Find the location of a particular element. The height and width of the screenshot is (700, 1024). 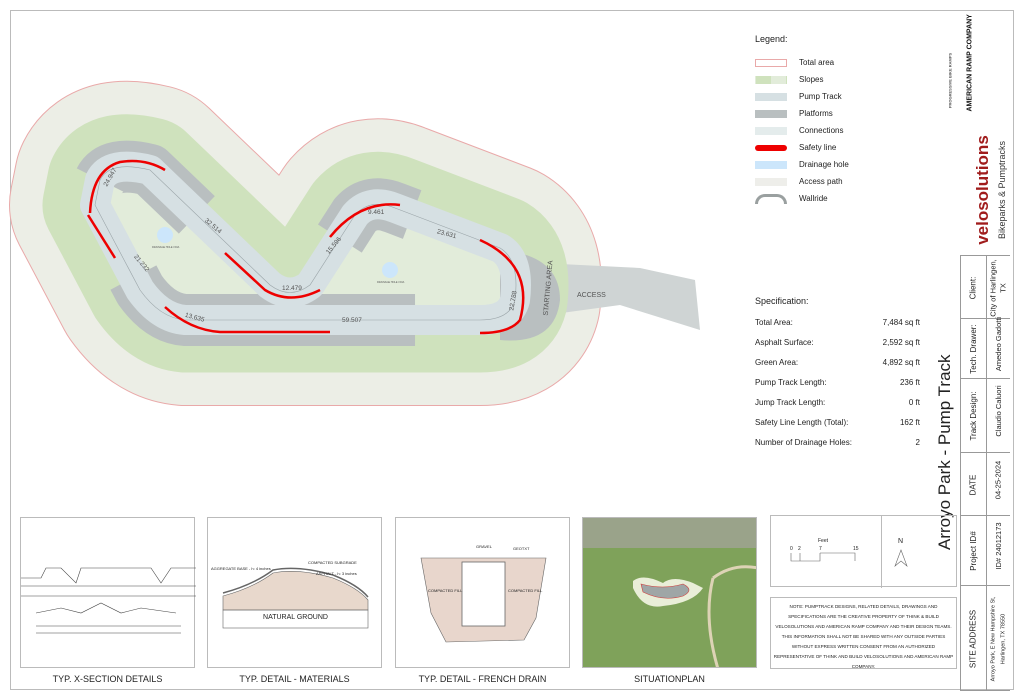

legend-label: Slopes is located at coordinates (811, 79).